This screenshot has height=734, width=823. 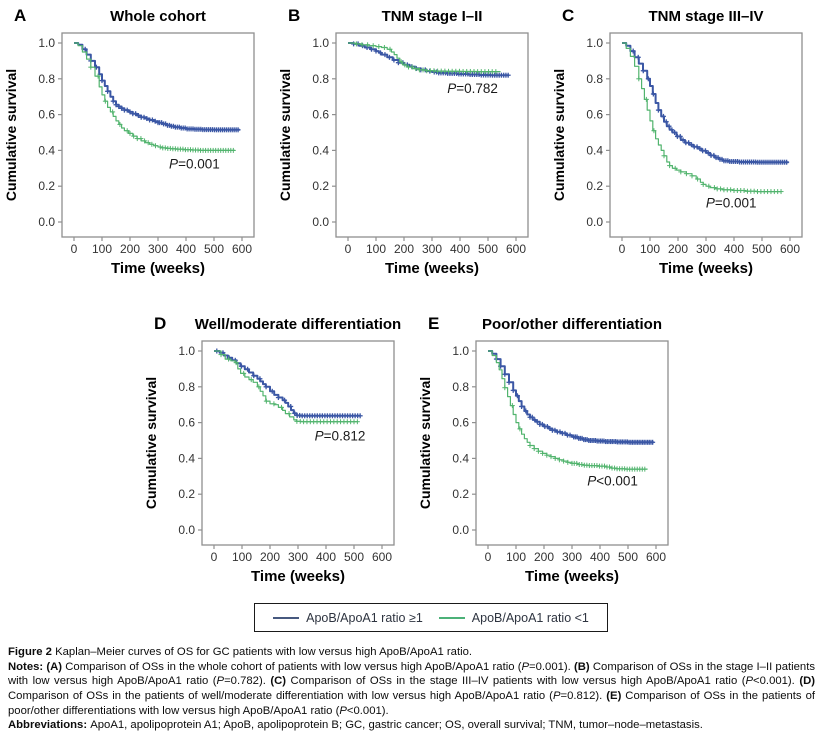 I want to click on legend-label: ApoB/ApoA1 ratio <1, so click(x=530, y=617).